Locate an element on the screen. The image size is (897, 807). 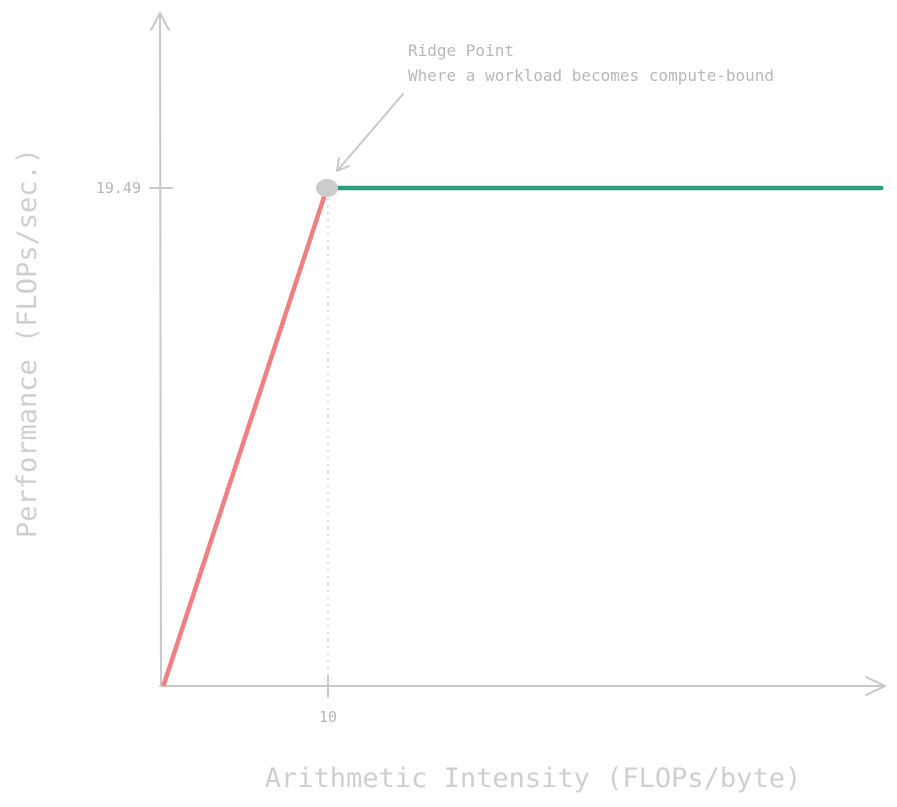
x-tick-label: 10 is located at coordinates (328, 717).